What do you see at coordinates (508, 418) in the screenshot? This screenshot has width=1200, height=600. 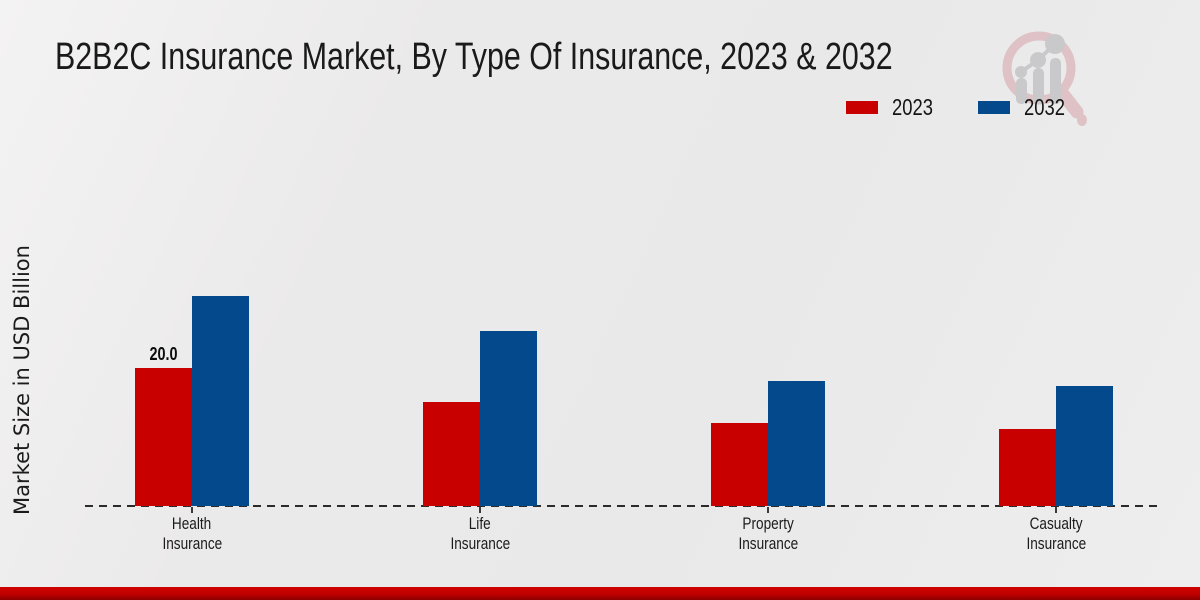 I see `bar-2032-life-insurance` at bounding box center [508, 418].